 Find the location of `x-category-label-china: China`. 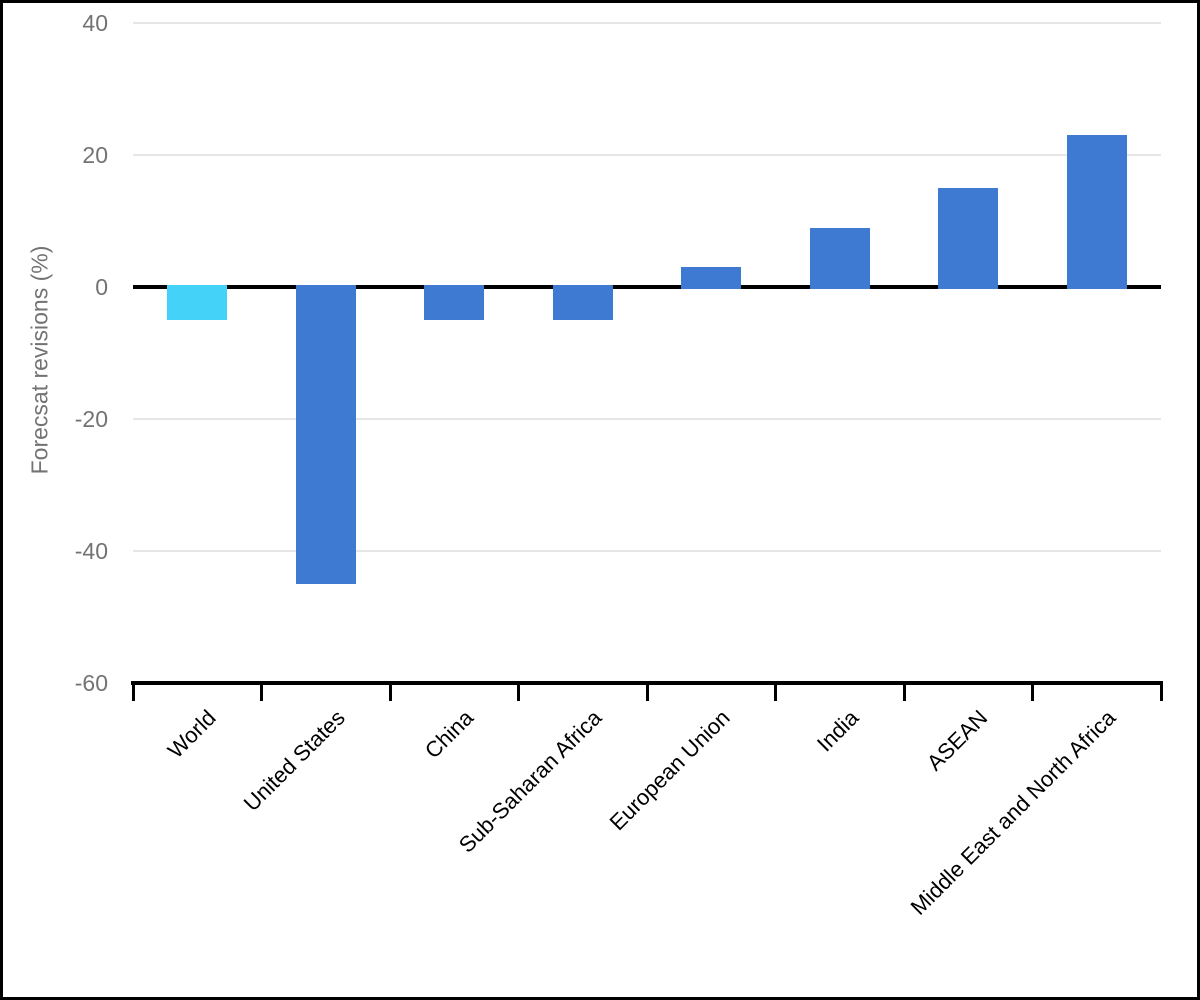

x-category-label-china: China is located at coordinates (448, 734).